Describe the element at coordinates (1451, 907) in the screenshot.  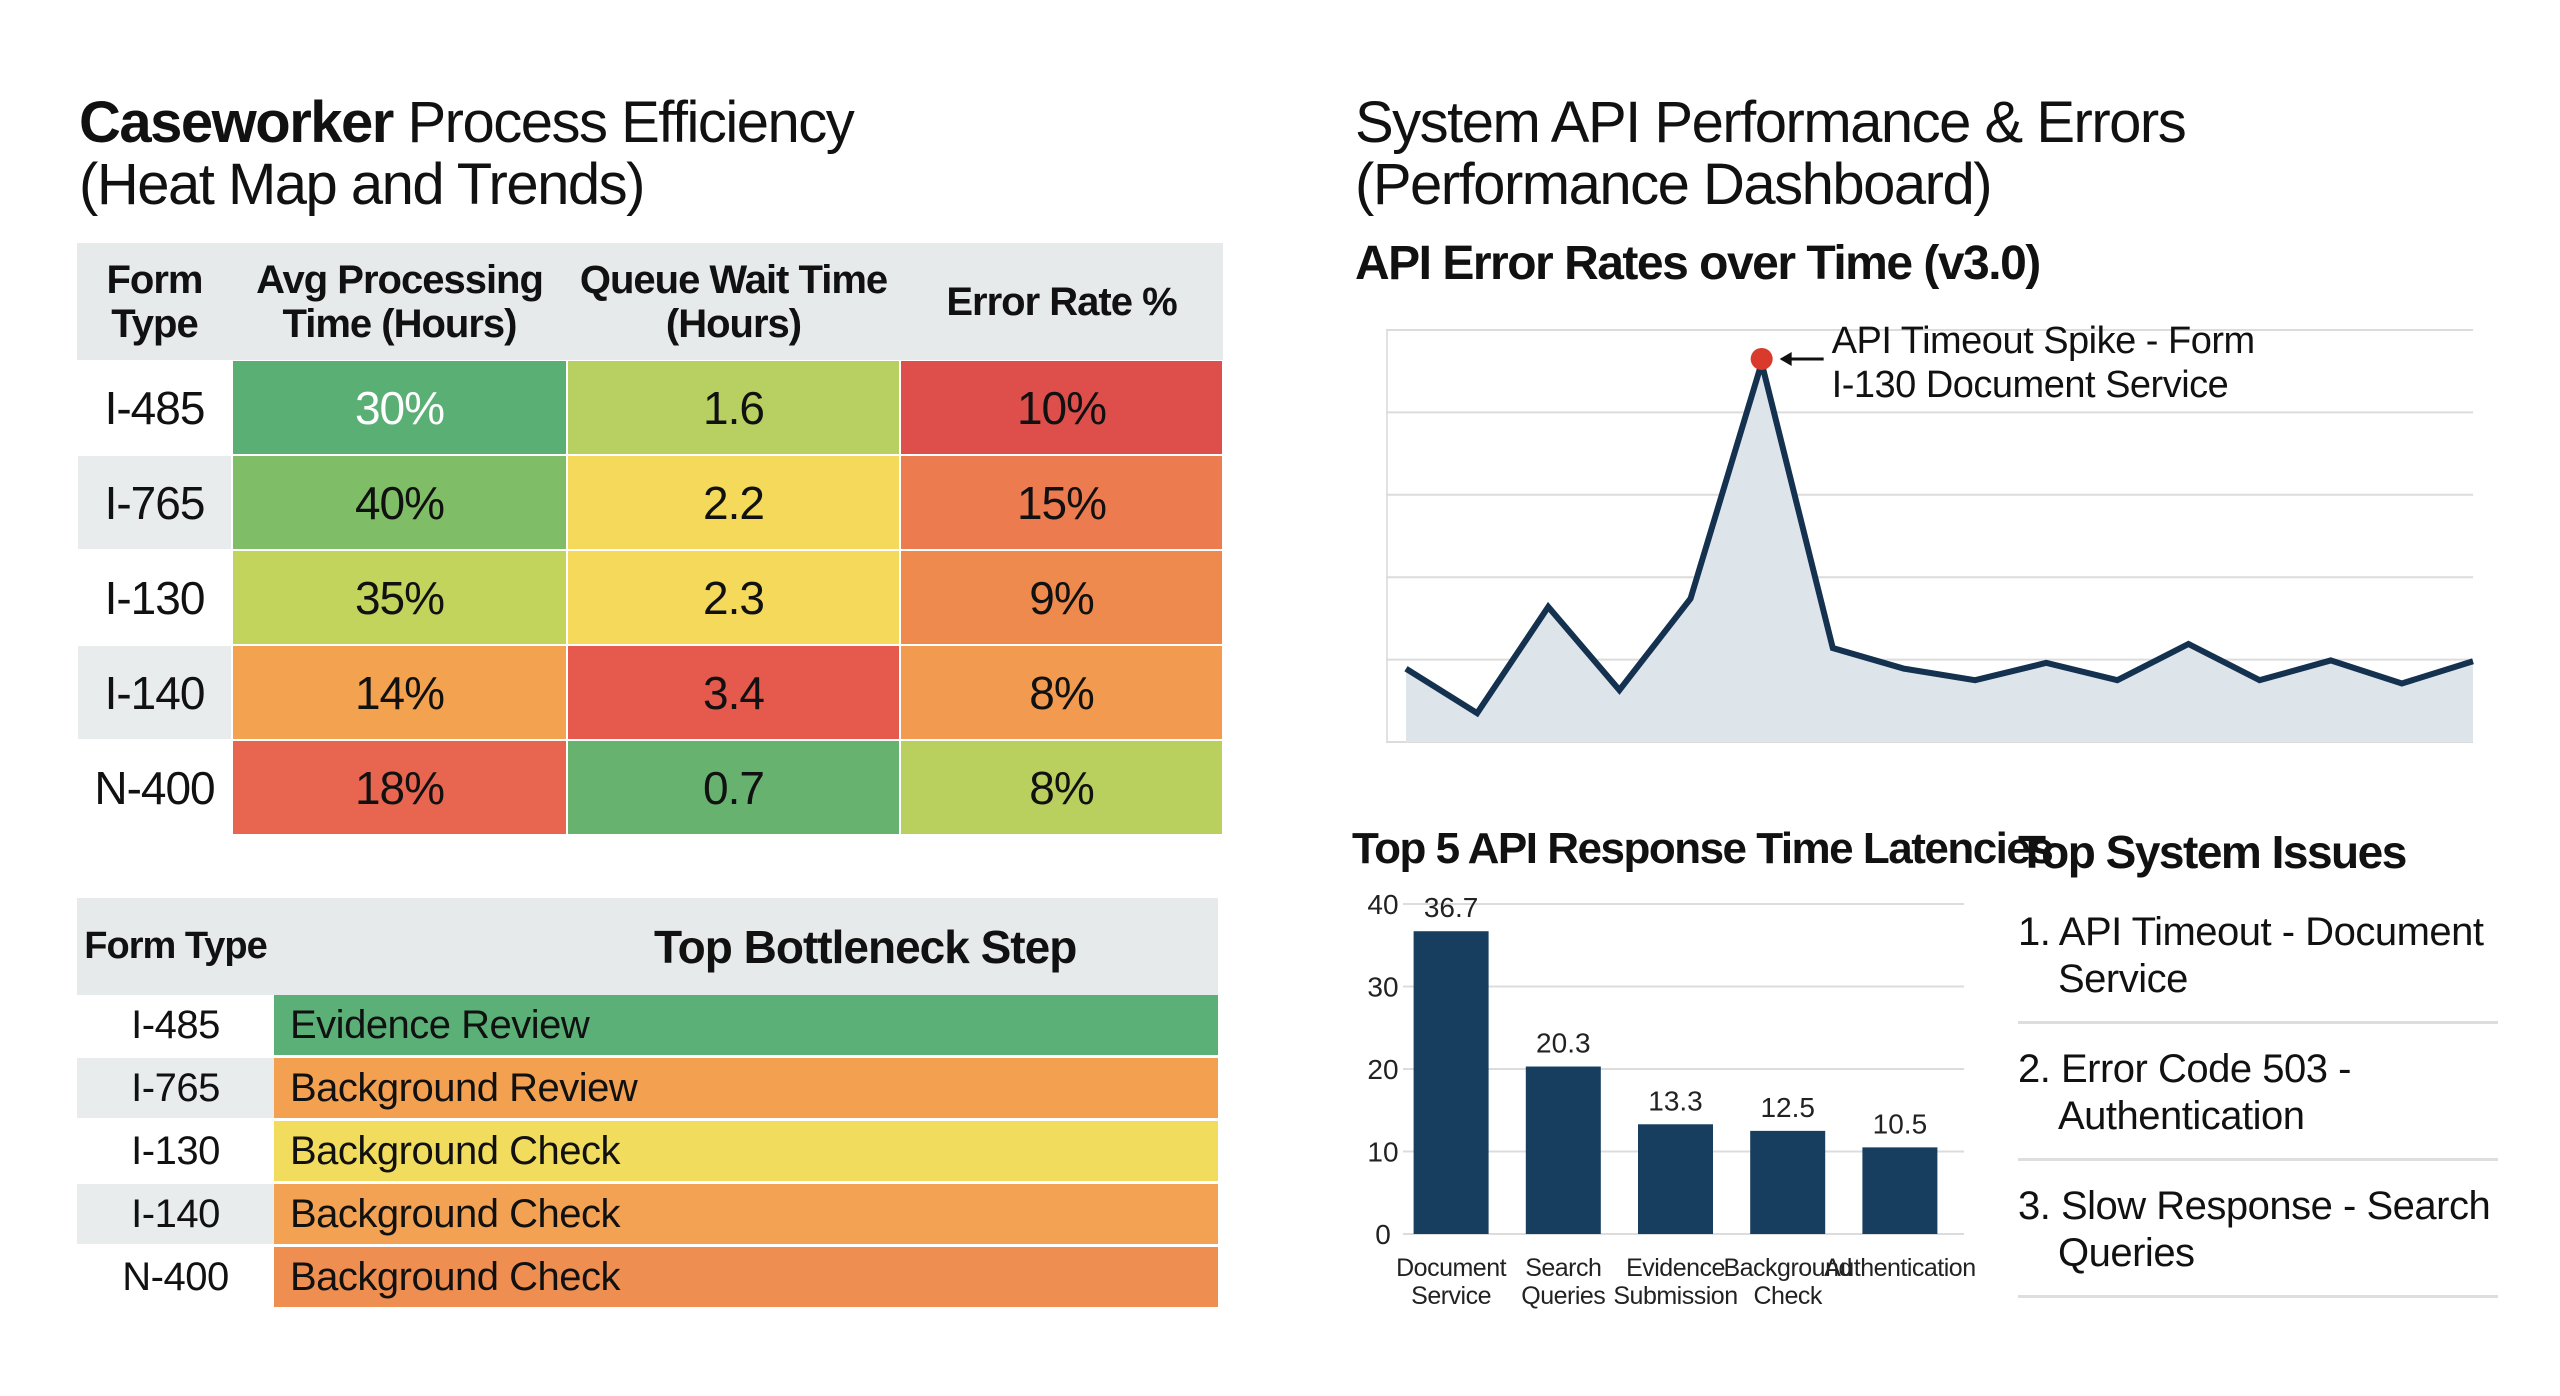
I see `bar-value-label: 36.7` at that location.